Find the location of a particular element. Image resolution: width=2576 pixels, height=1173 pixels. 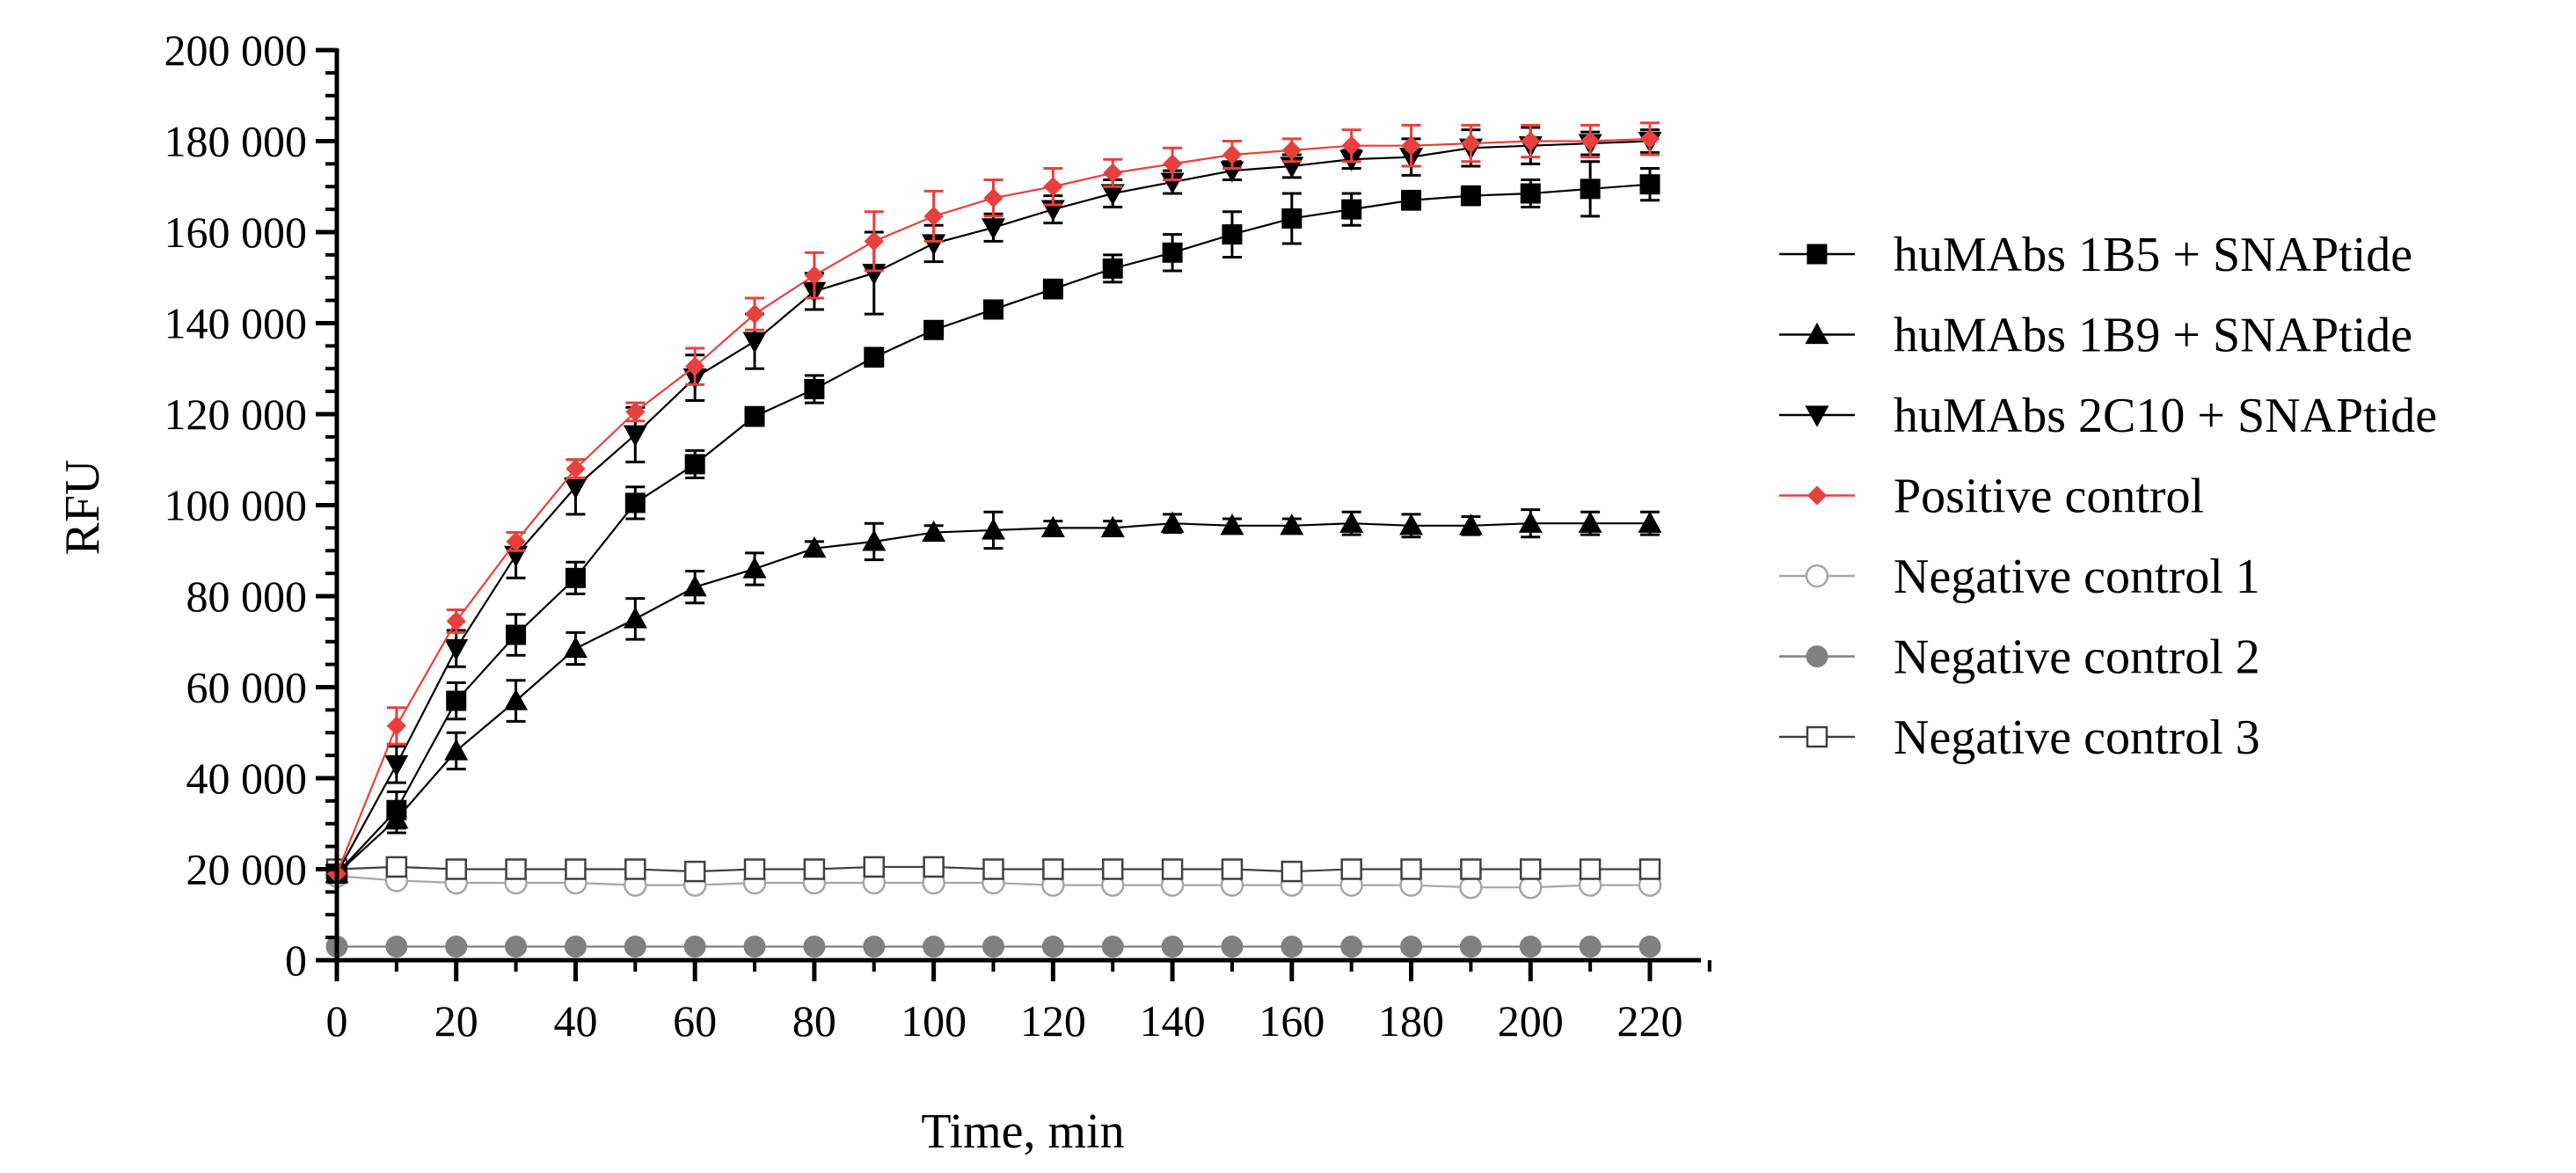

legend-label-negative-control-2: Negative control 2 is located at coordinates (2077, 657).